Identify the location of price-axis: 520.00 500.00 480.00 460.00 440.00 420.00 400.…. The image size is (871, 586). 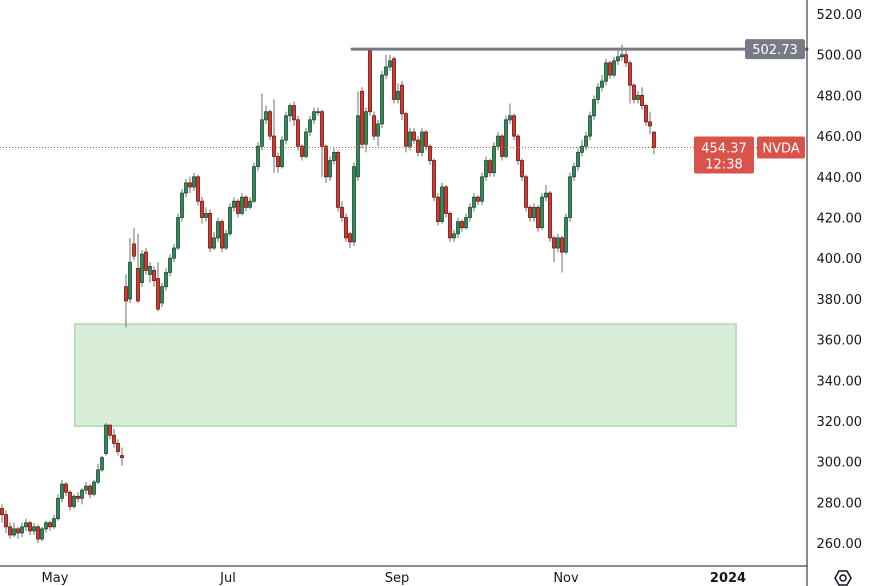
(840, 280).